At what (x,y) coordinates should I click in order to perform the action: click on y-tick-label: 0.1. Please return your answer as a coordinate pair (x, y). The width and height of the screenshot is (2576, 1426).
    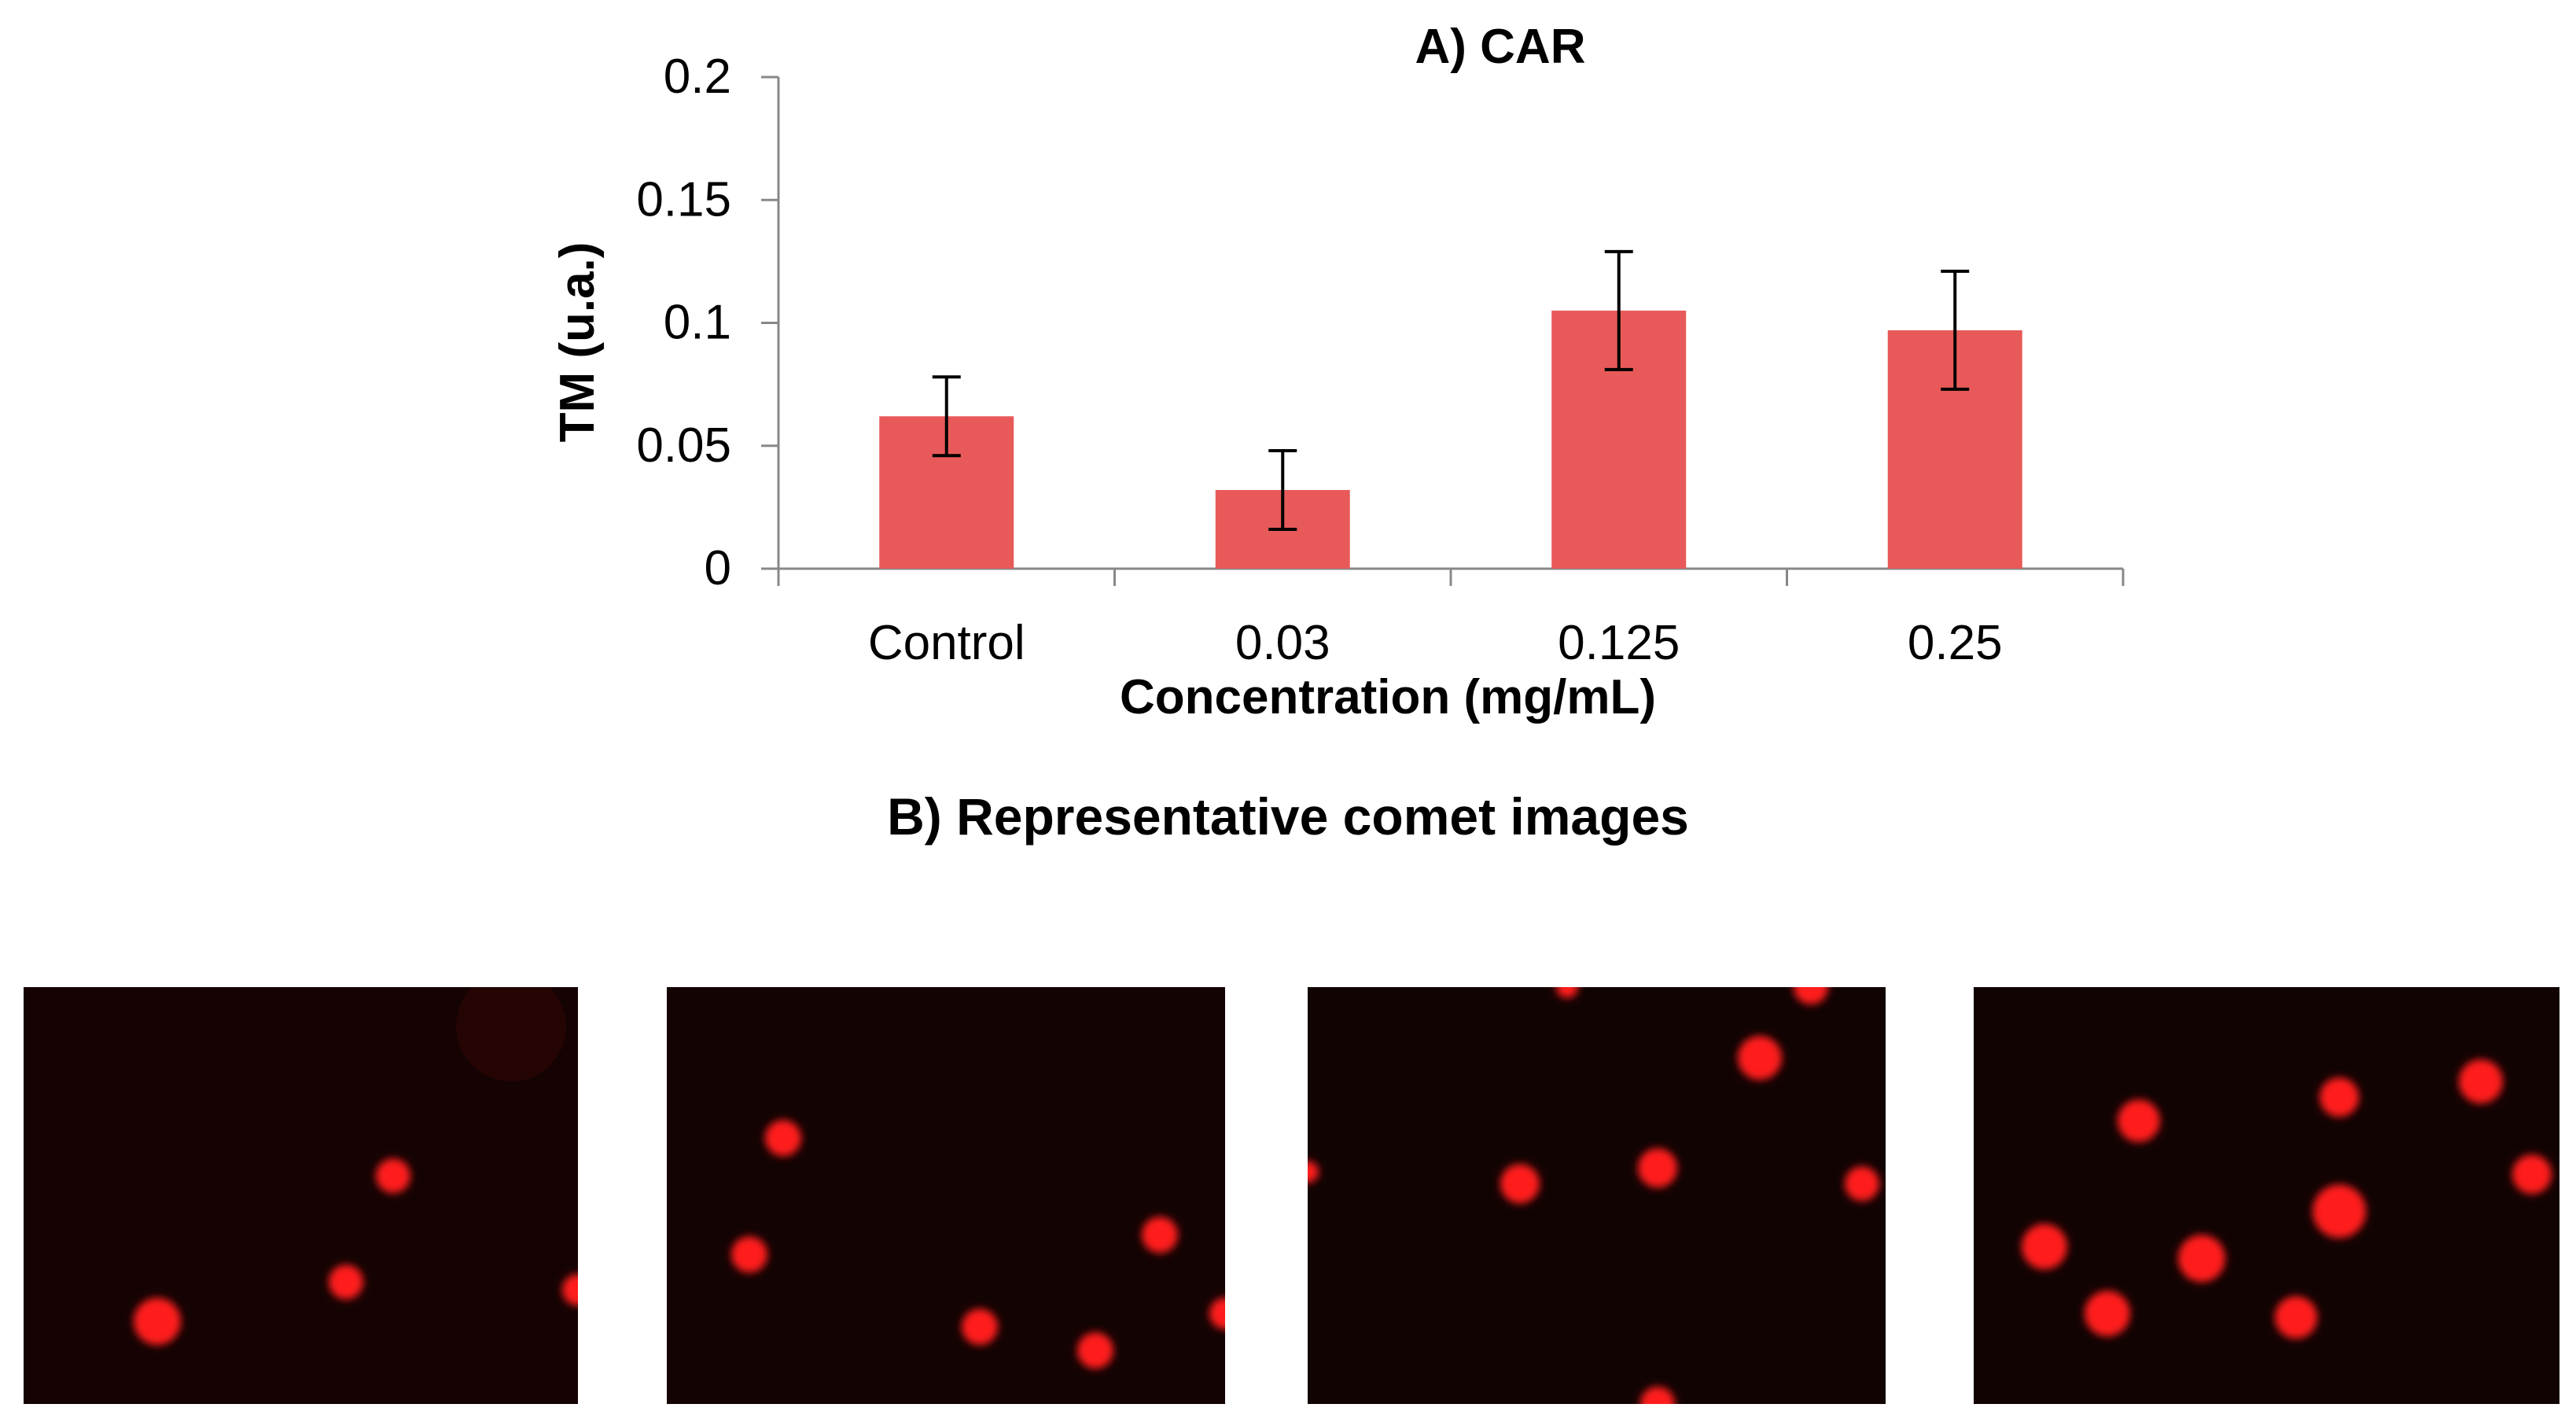
    Looking at the image, I should click on (698, 323).